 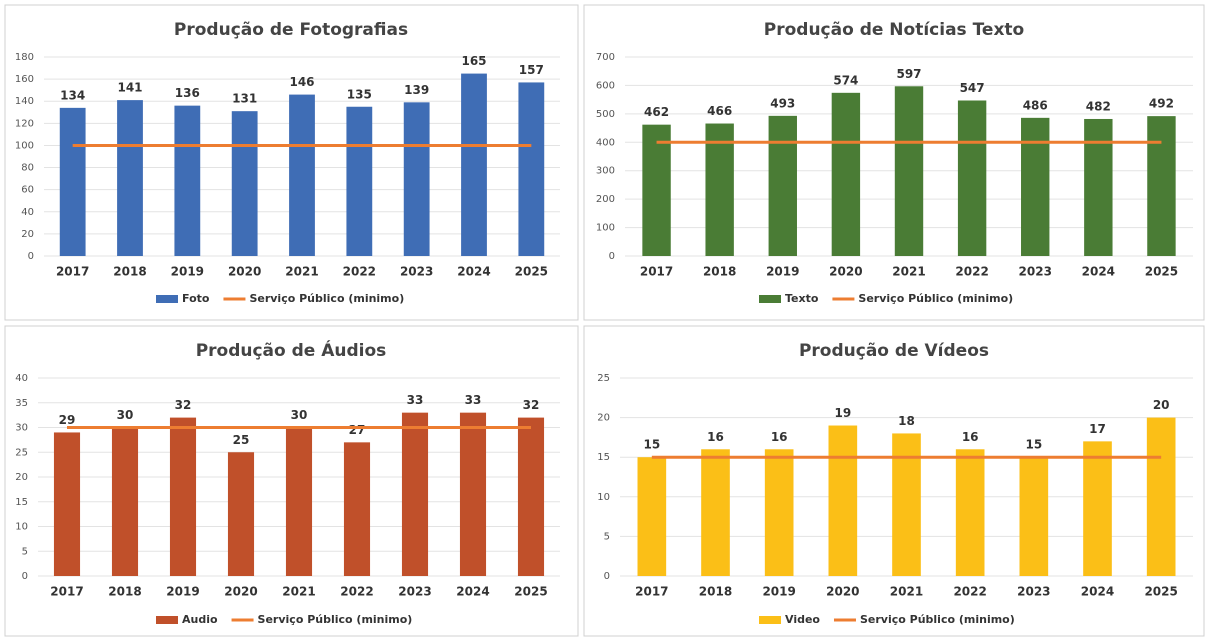 What do you see at coordinates (301, 82) in the screenshot?
I see `data-label: 146` at bounding box center [301, 82].